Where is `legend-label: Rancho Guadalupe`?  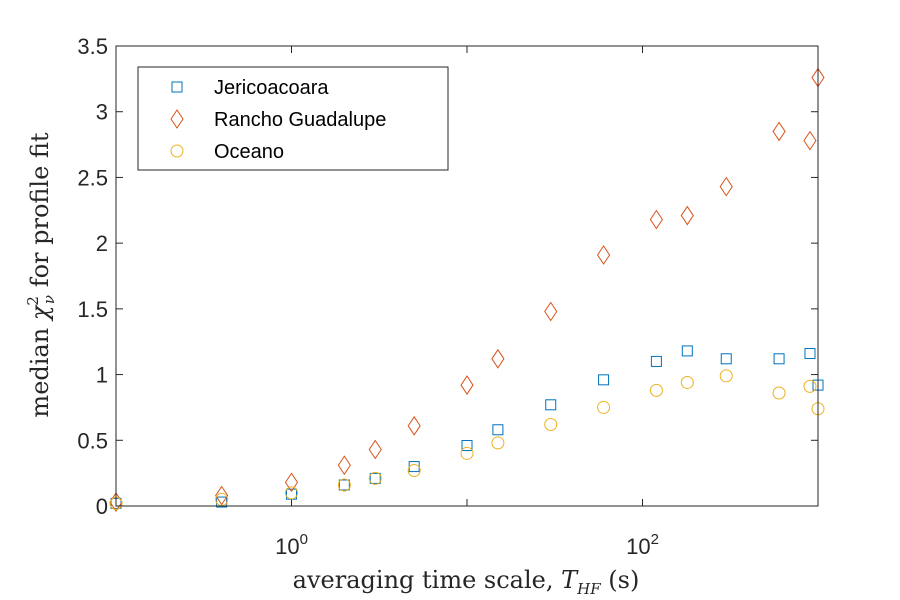
legend-label: Rancho Guadalupe is located at coordinates (300, 120).